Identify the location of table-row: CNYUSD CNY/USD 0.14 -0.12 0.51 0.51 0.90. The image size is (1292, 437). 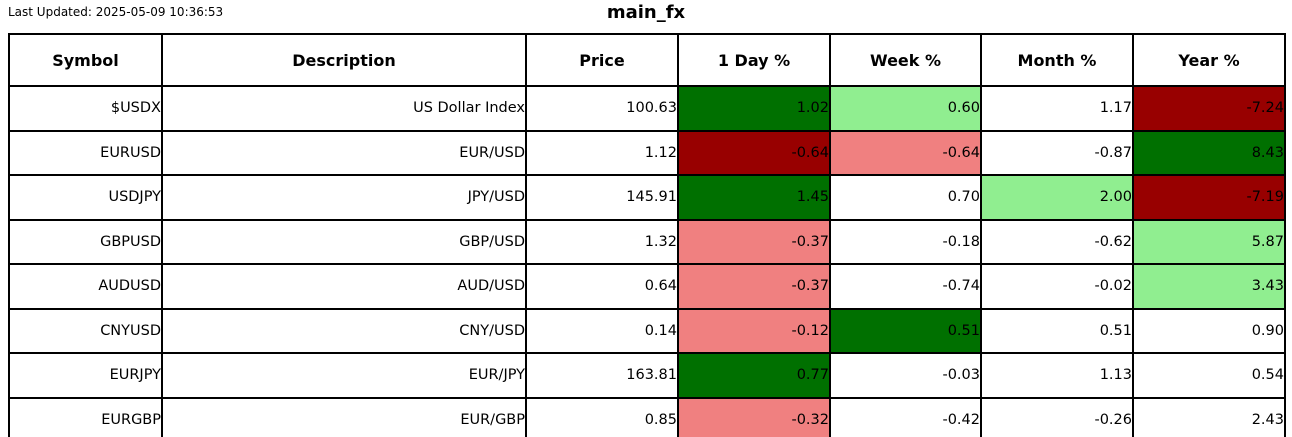
(647, 330).